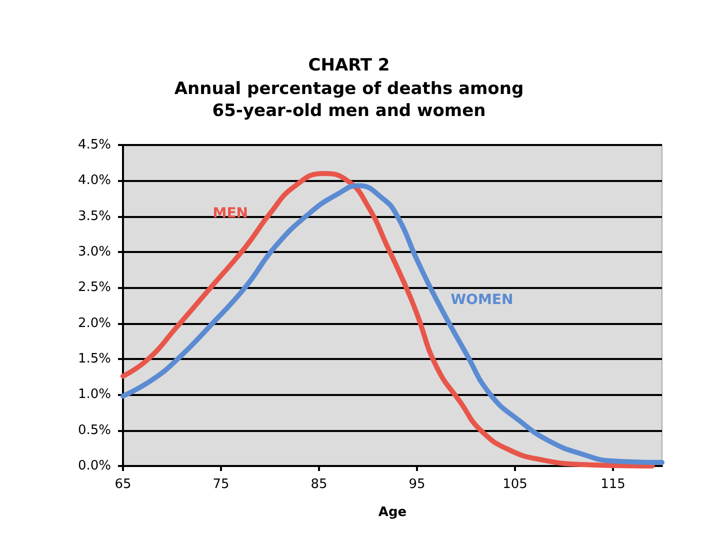  I want to click on x-tick-label: 95, so click(417, 484).